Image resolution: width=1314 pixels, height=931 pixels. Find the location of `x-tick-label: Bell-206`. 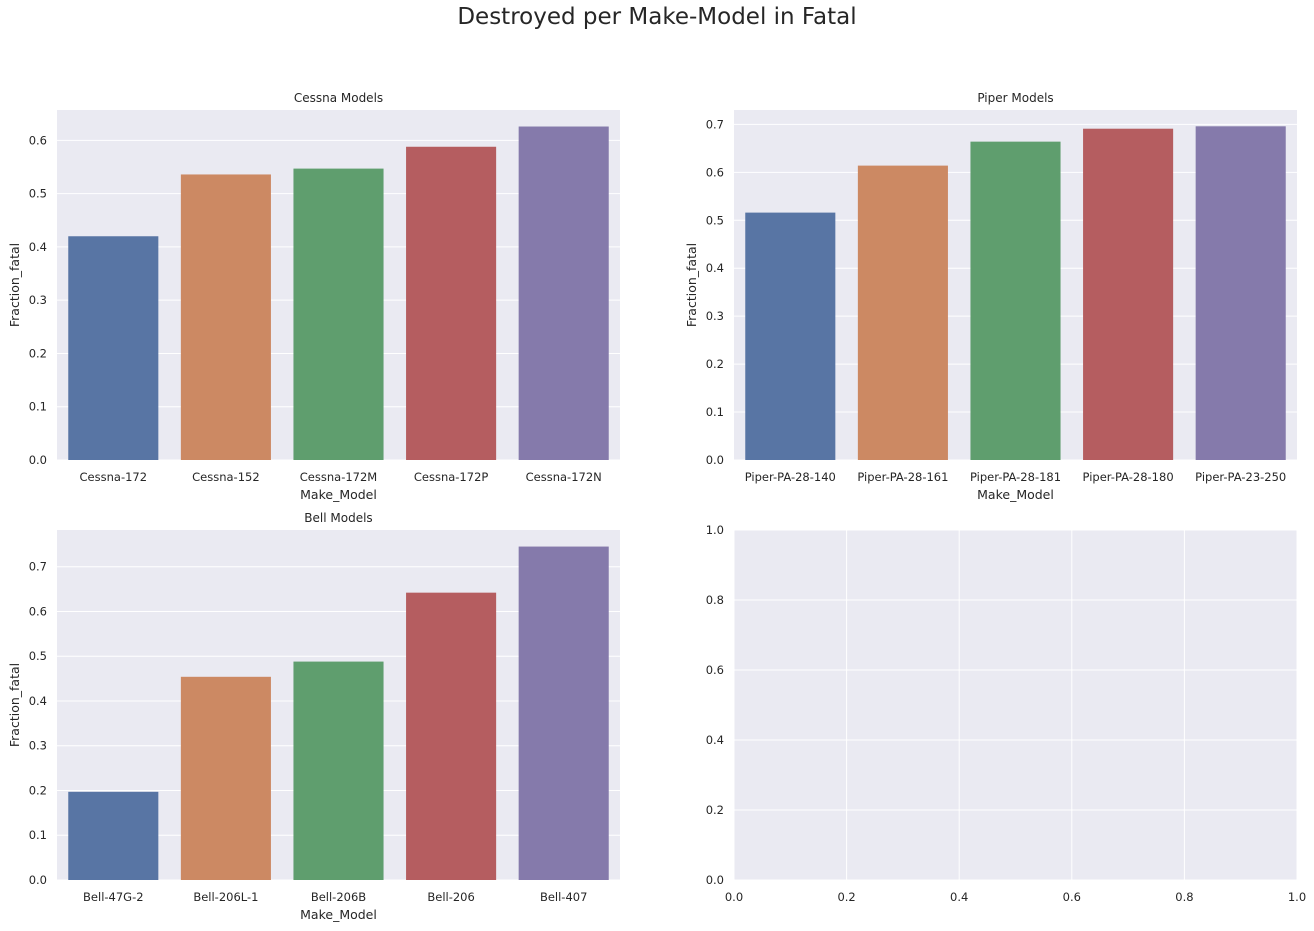

x-tick-label: Bell-206 is located at coordinates (450, 897).